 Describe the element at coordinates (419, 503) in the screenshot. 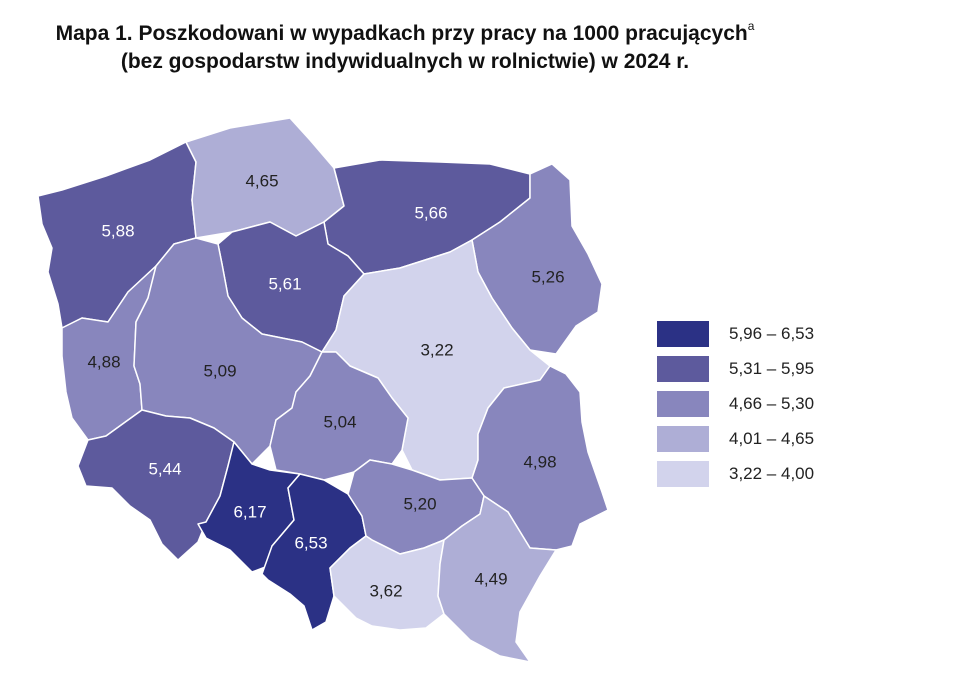

I see `region-value-swietokrzyskie: 5,20` at that location.